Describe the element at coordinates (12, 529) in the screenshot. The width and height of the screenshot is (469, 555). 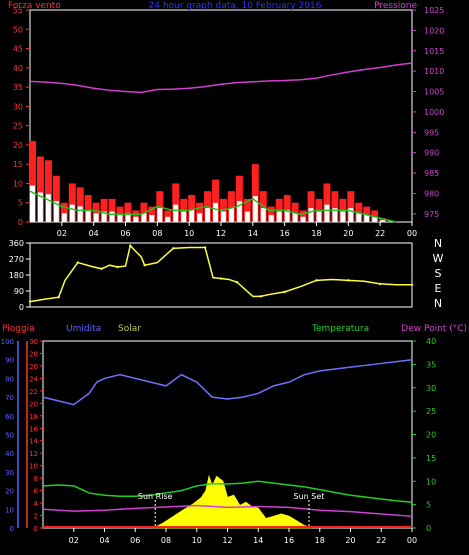
I see `humidity-tick-label: 0` at that location.